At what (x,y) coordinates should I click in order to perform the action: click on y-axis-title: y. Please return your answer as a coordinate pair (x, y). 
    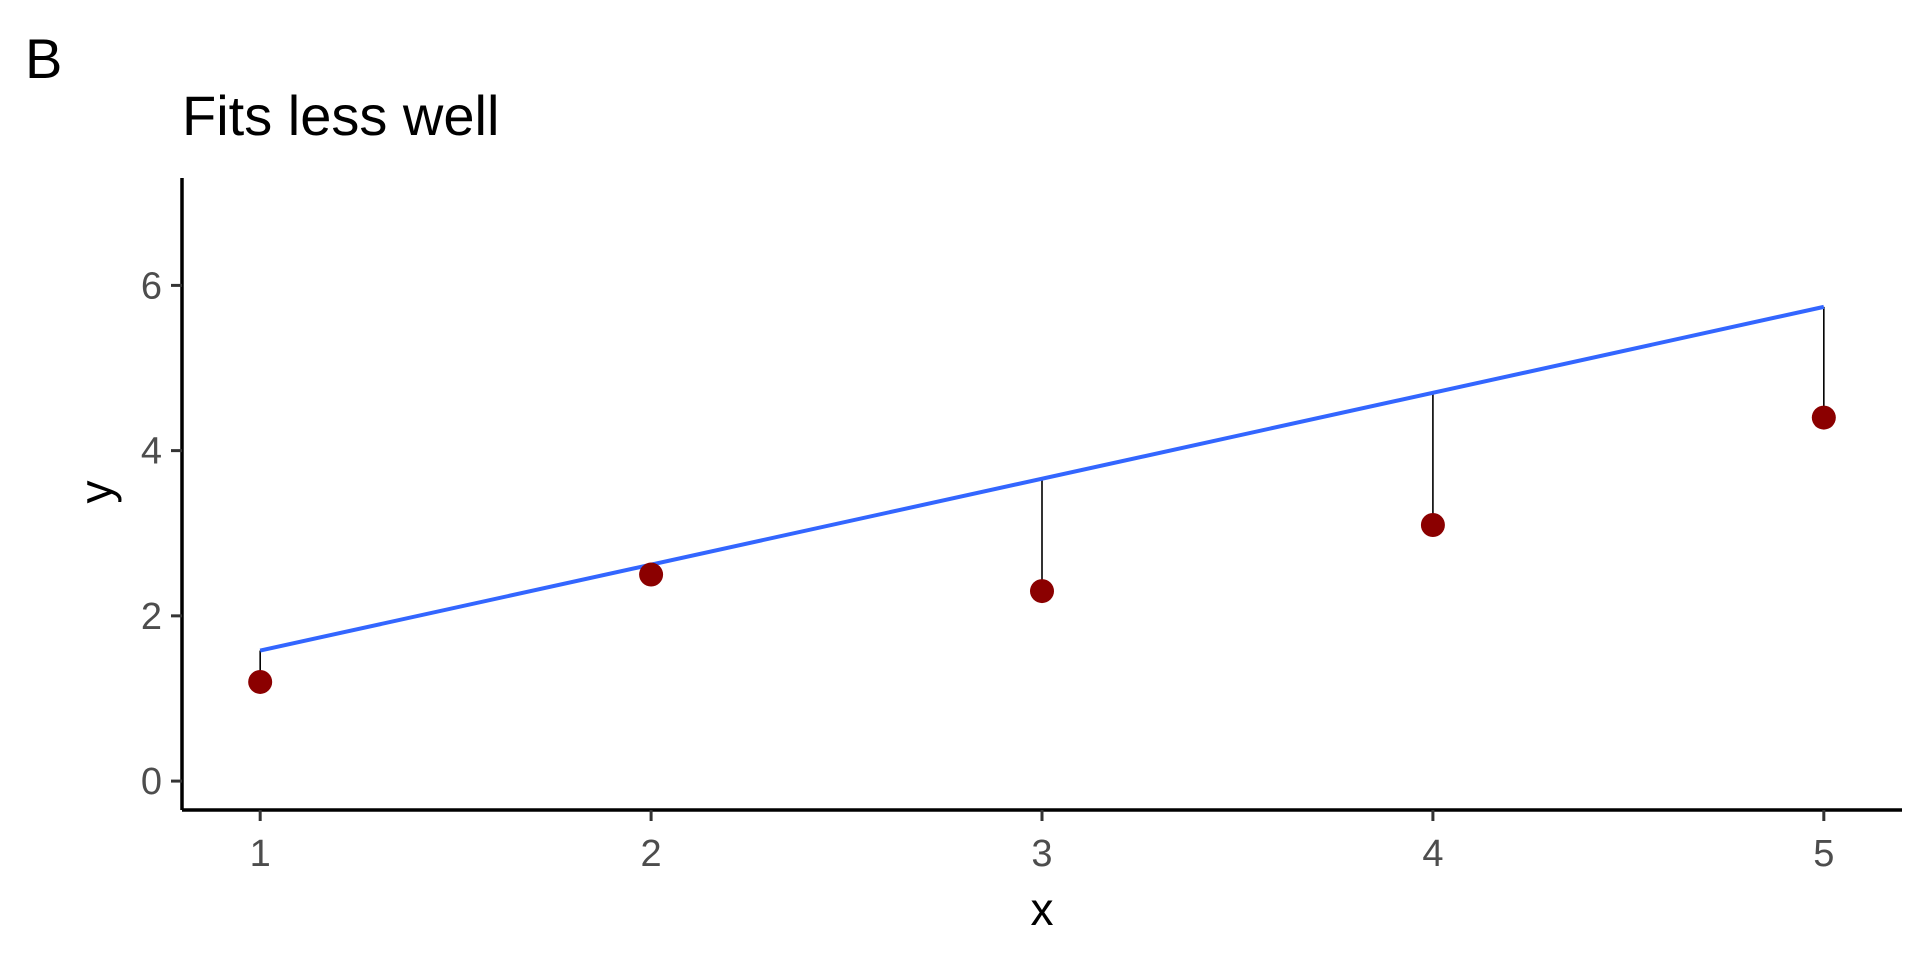
    Looking at the image, I should click on (96, 492).